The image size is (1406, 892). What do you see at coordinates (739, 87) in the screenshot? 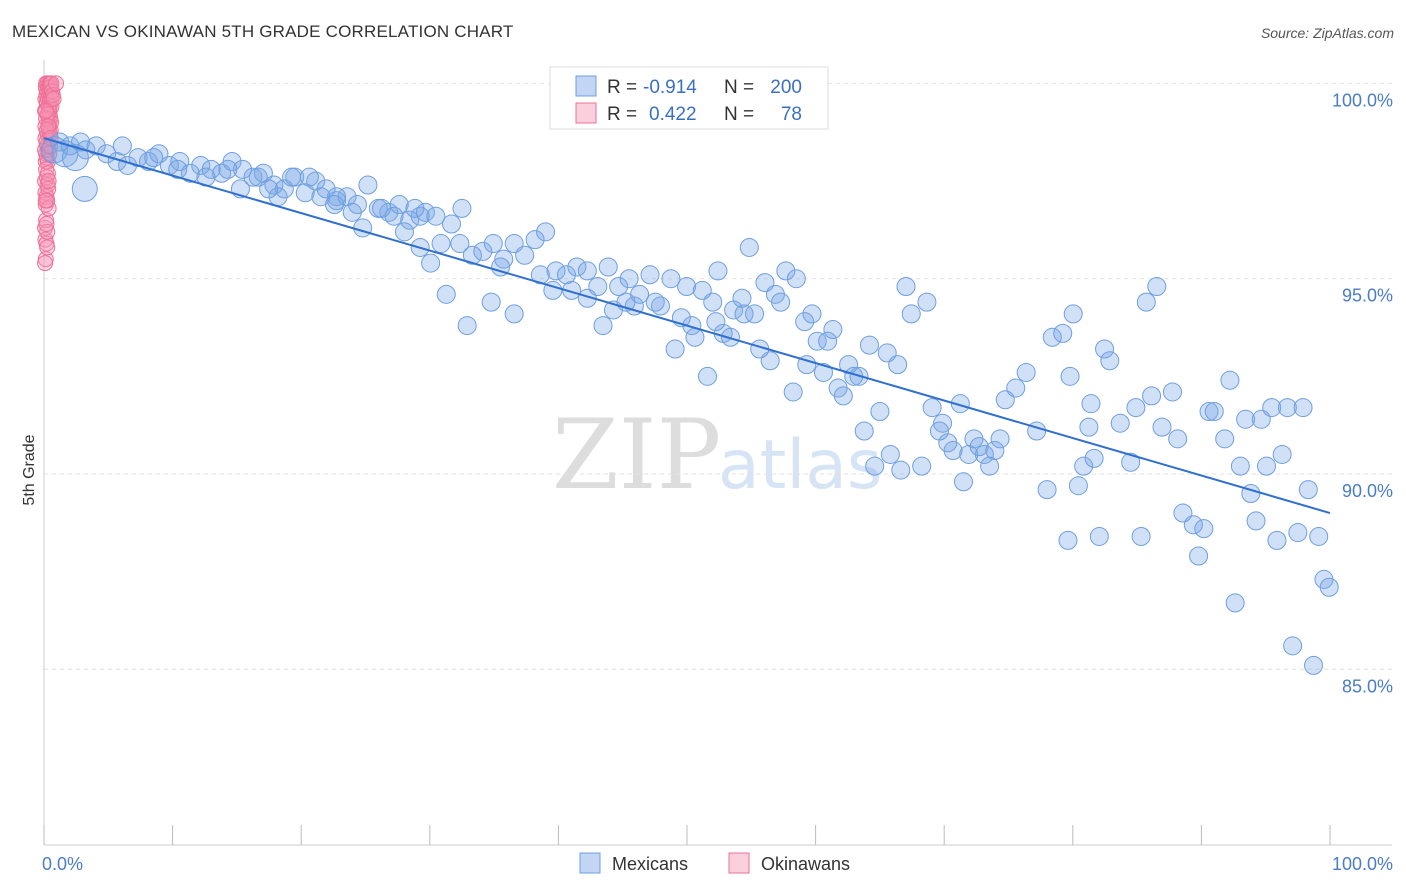
I see `legend-n-label-mexicans: N =` at bounding box center [739, 87].